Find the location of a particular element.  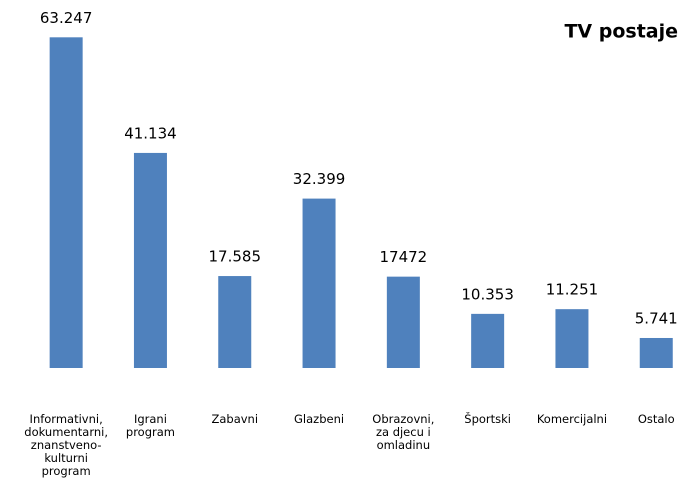

x-tick-label: Obrazovni, za djecu i omladinu is located at coordinates (403, 432).